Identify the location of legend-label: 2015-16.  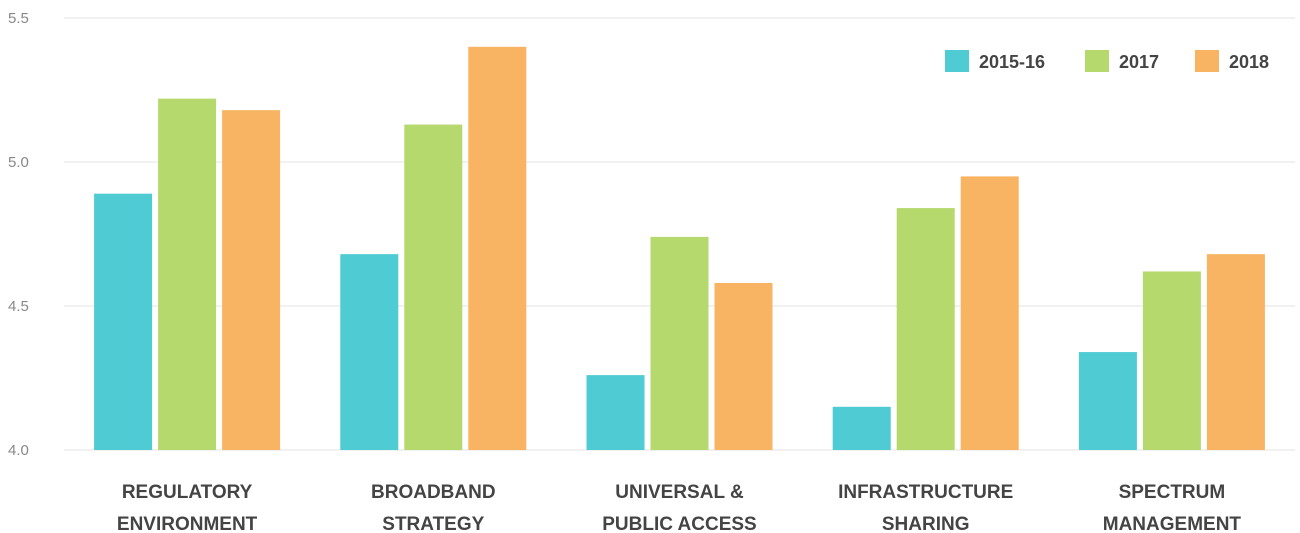
(1012, 62).